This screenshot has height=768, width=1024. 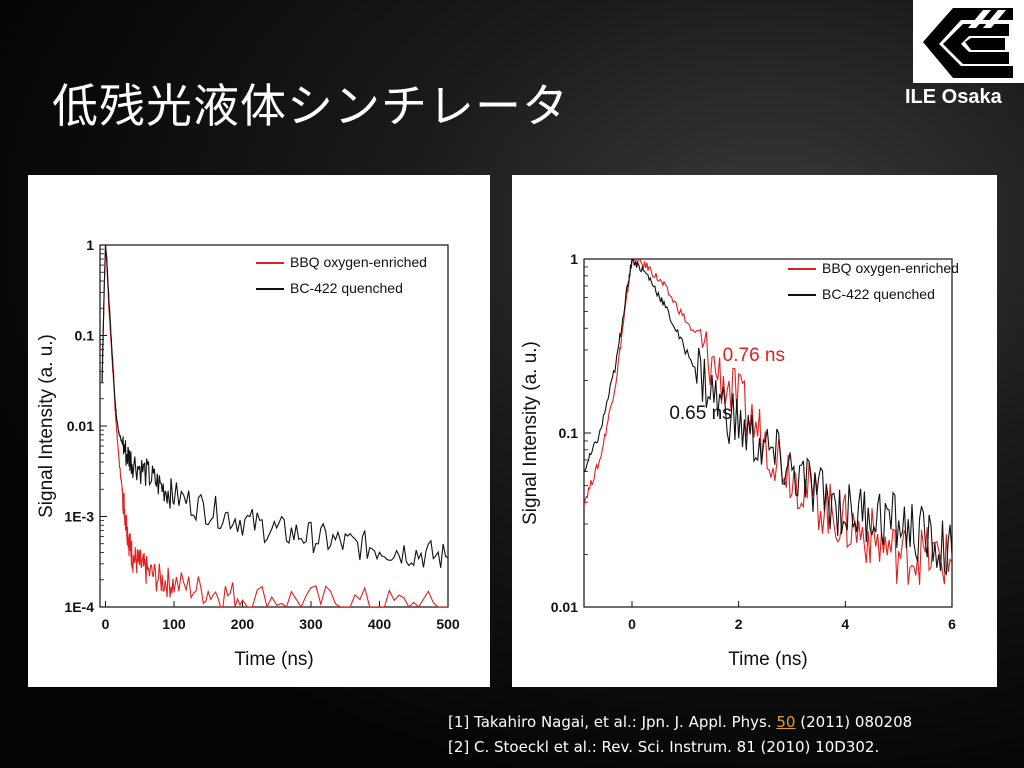 What do you see at coordinates (243, 624) in the screenshot?
I see `x-tick-label: 200` at bounding box center [243, 624].